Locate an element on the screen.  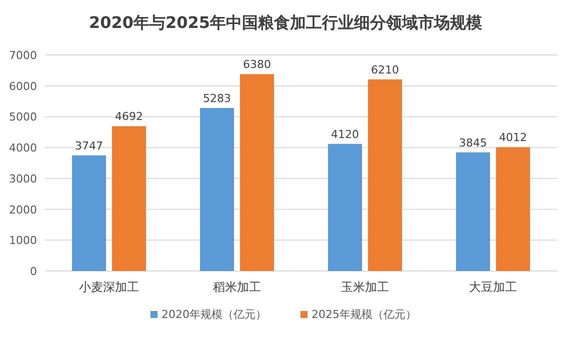
y-tick-label: 1000 is located at coordinates (23, 241).